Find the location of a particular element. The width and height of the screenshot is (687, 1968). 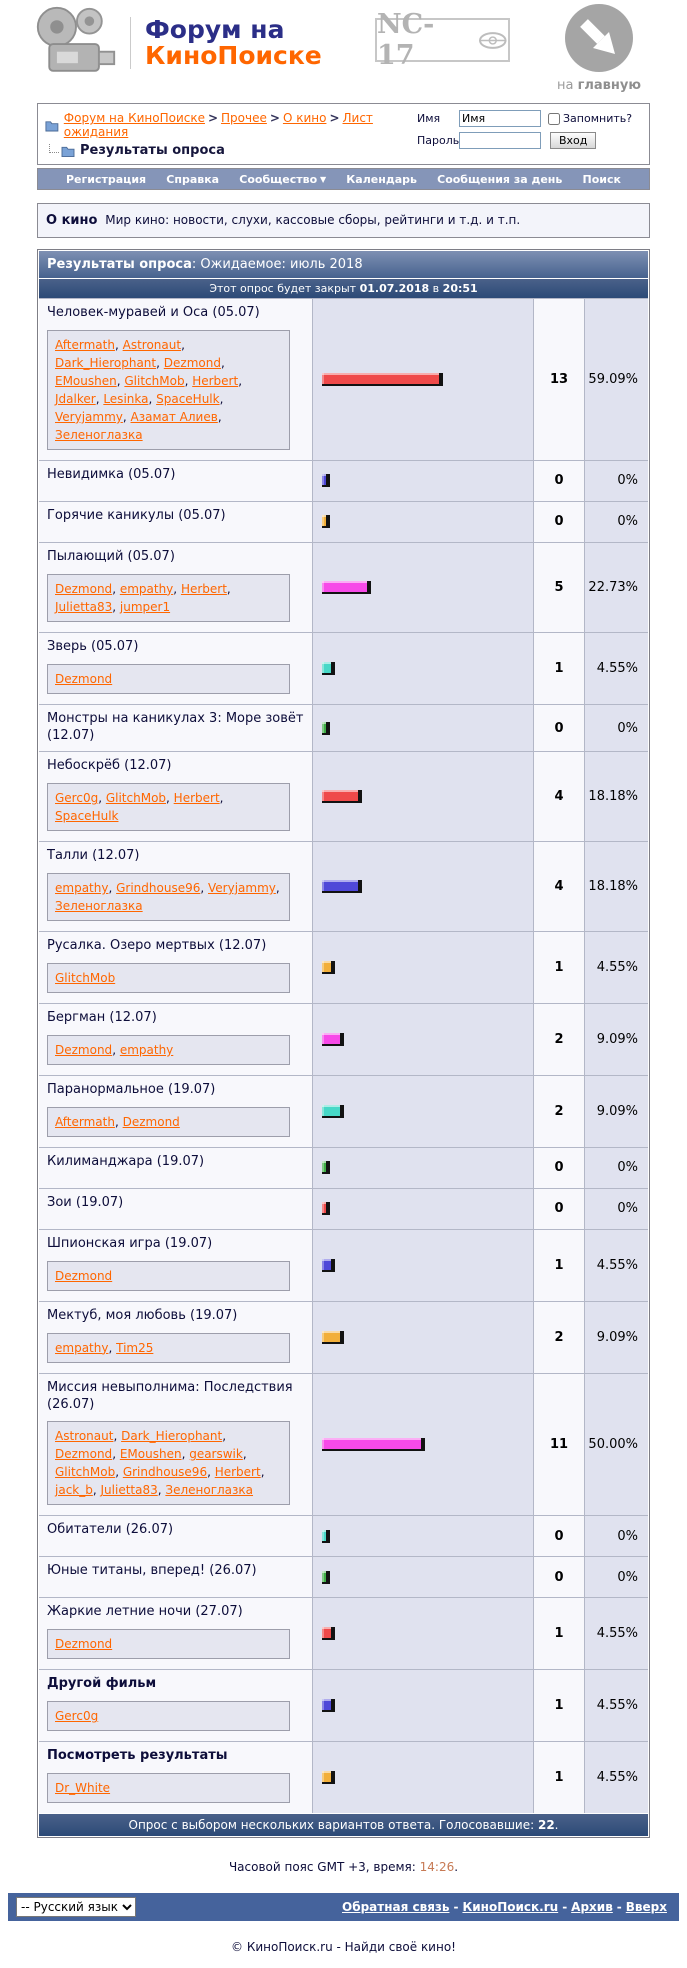

password-input is located at coordinates (500, 140).